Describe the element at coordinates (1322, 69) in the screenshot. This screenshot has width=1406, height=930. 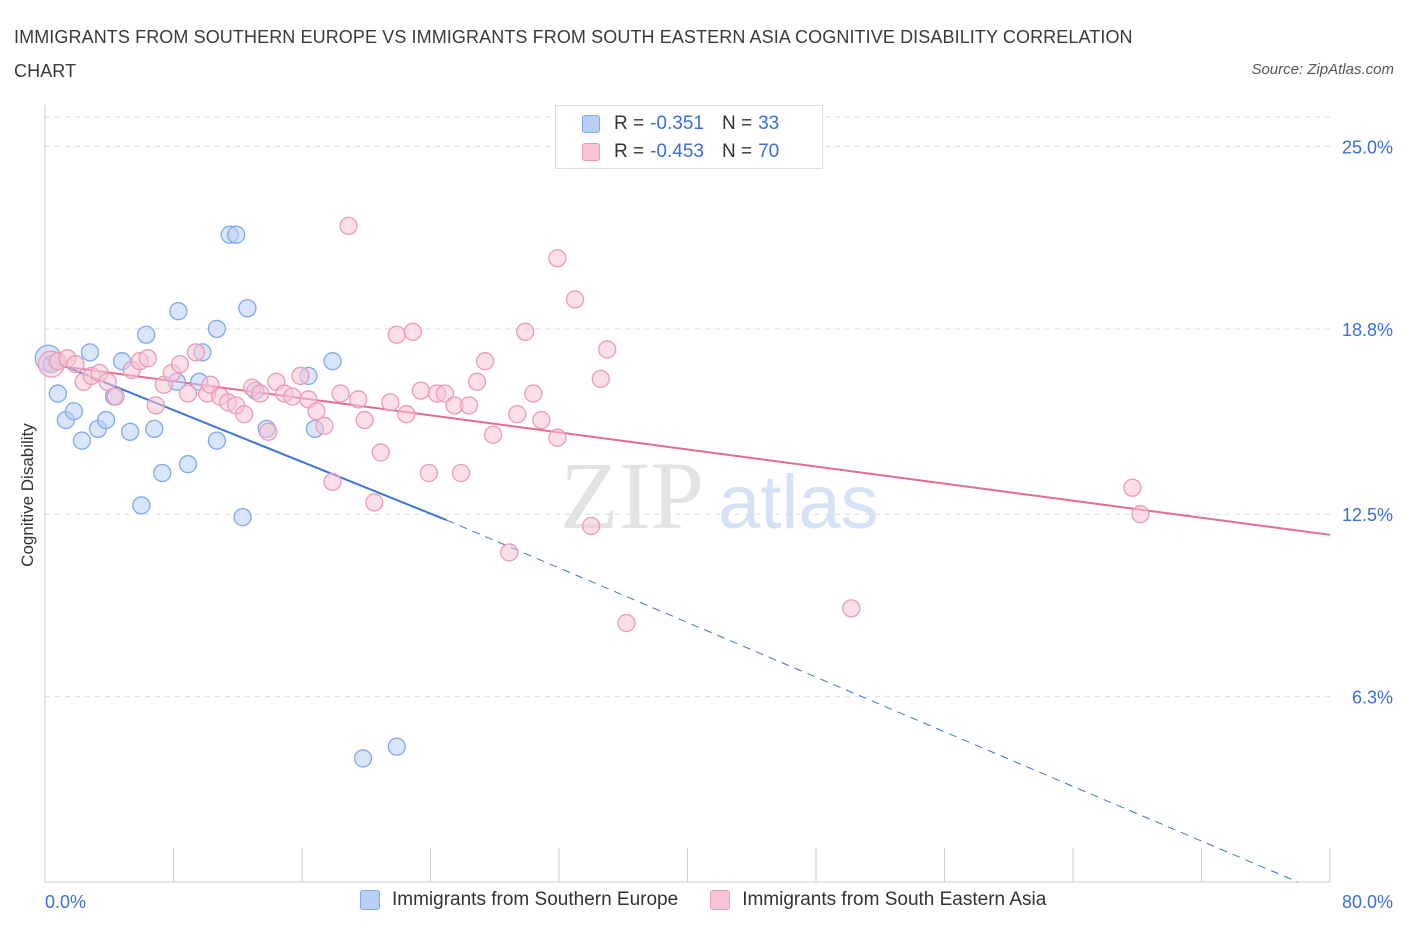
I see `source-label: Source: ZipAtlas.com` at that location.